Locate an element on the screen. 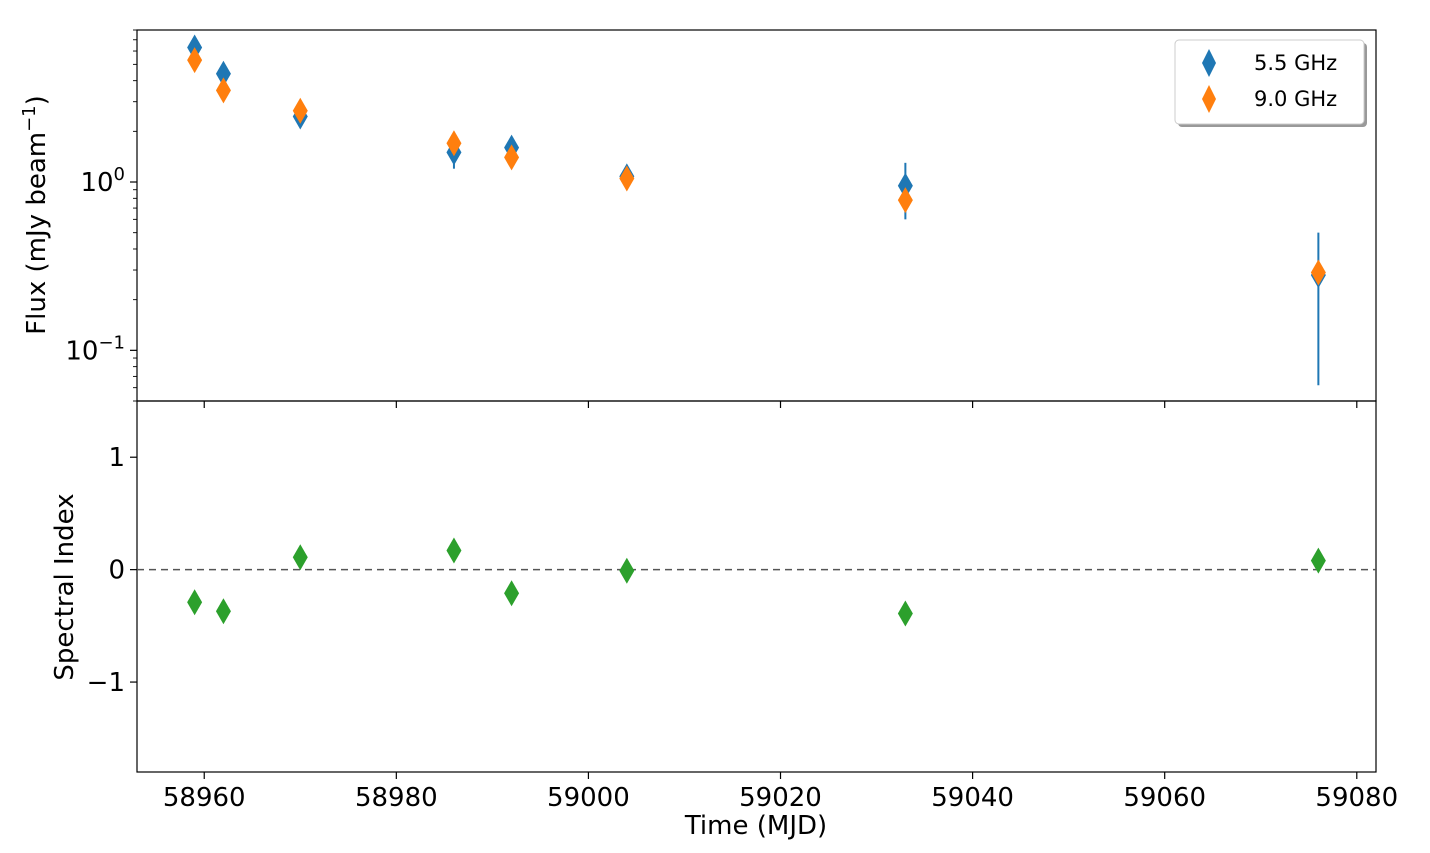 This screenshot has width=1430, height=853. spectral-y-tick-label: 0 is located at coordinates (116, 571).